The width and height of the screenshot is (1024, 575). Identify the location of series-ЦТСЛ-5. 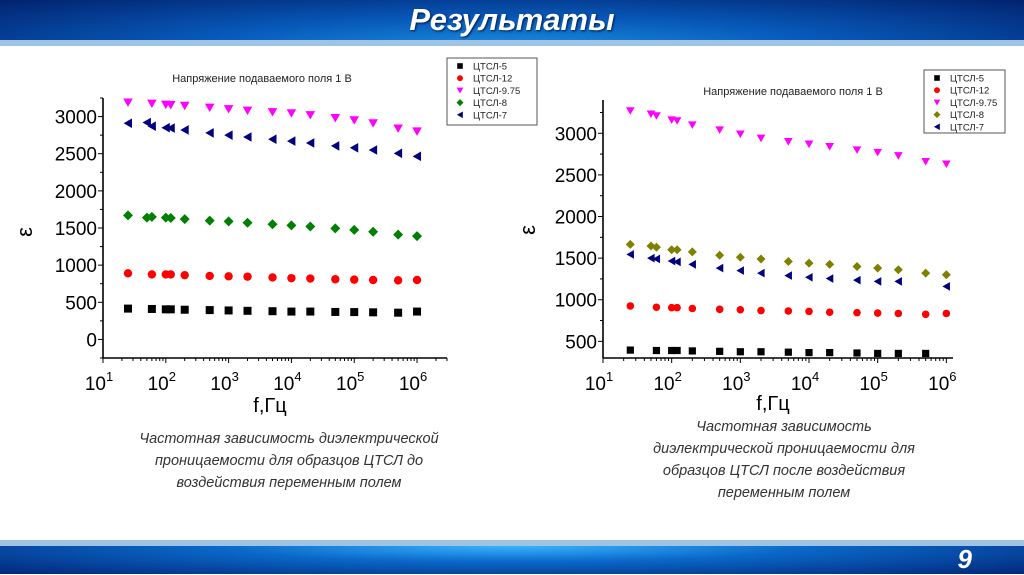
(778, 352).